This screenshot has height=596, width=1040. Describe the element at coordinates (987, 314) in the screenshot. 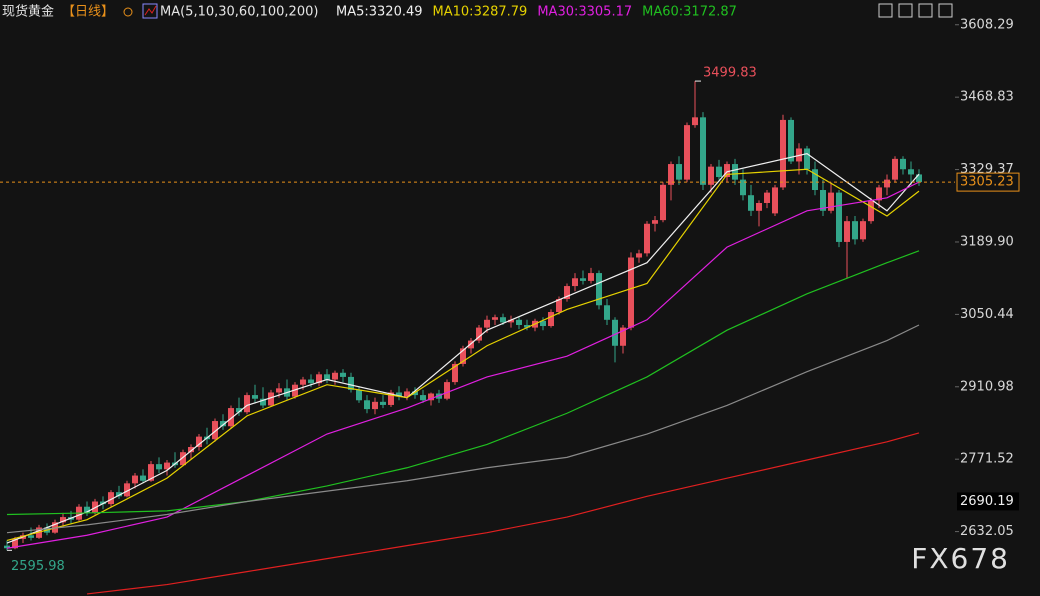

I see `y-tick-label: 3050.44` at that location.